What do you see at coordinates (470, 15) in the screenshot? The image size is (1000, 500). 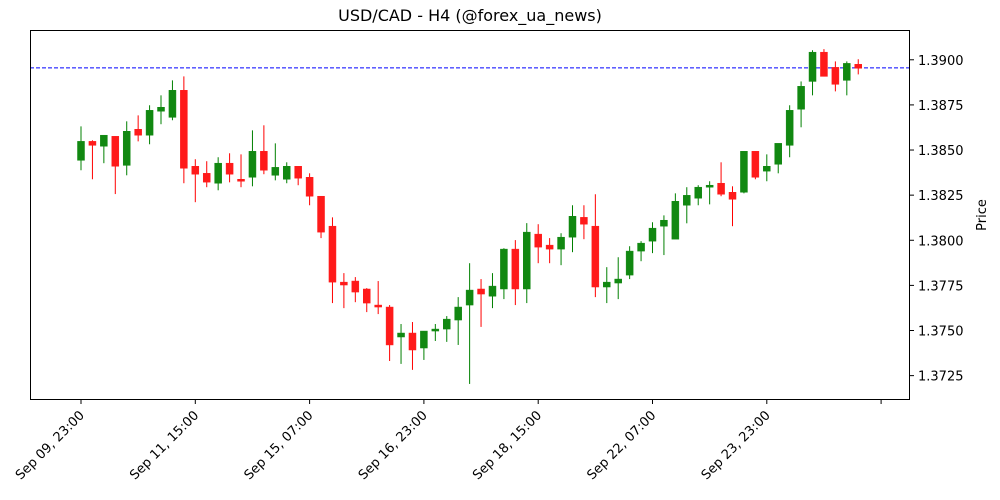 I see `chart-title: USD/CAD - H4 (@forex_ua_news)` at bounding box center [470, 15].